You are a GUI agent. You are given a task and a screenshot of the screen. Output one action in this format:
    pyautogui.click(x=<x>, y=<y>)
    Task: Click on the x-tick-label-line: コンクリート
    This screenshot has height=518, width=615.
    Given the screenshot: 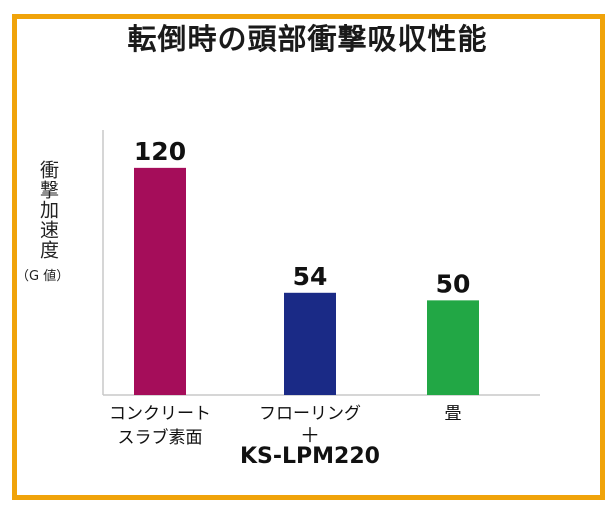 What is the action you would take?
    pyautogui.click(x=160, y=414)
    